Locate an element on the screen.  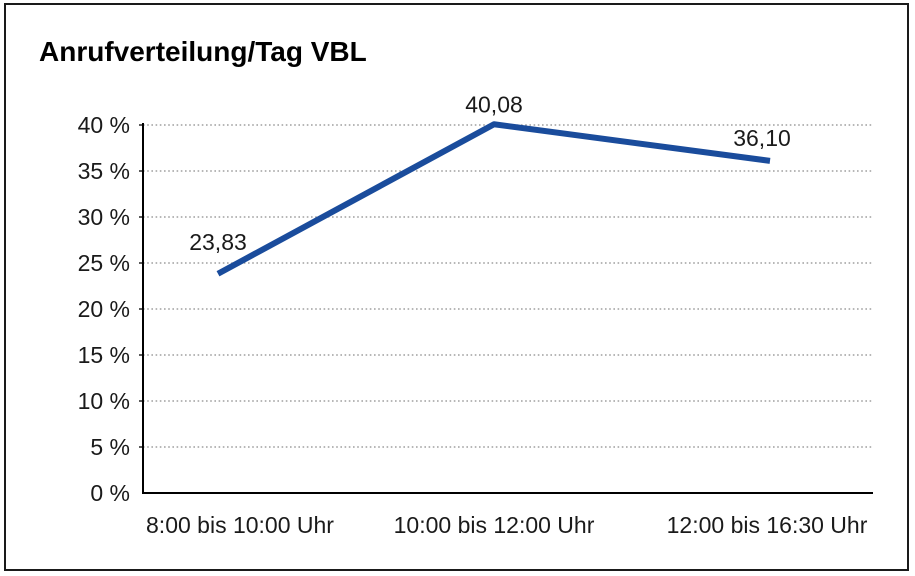
chart-title: Anrufverteilung/Tag VBL is located at coordinates (203, 51).